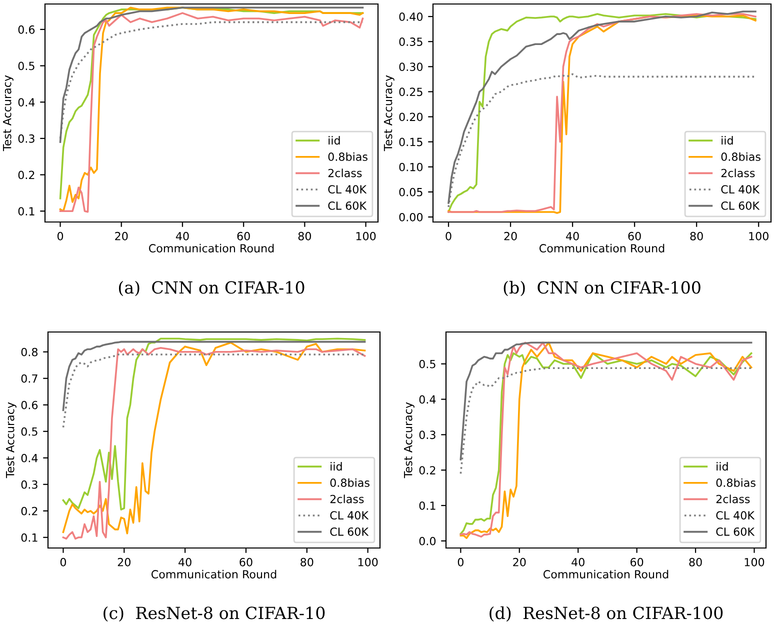 The image size is (776, 626). What do you see at coordinates (410, 42) in the screenshot?
I see `y-tick-label: 0.35` at bounding box center [410, 42].